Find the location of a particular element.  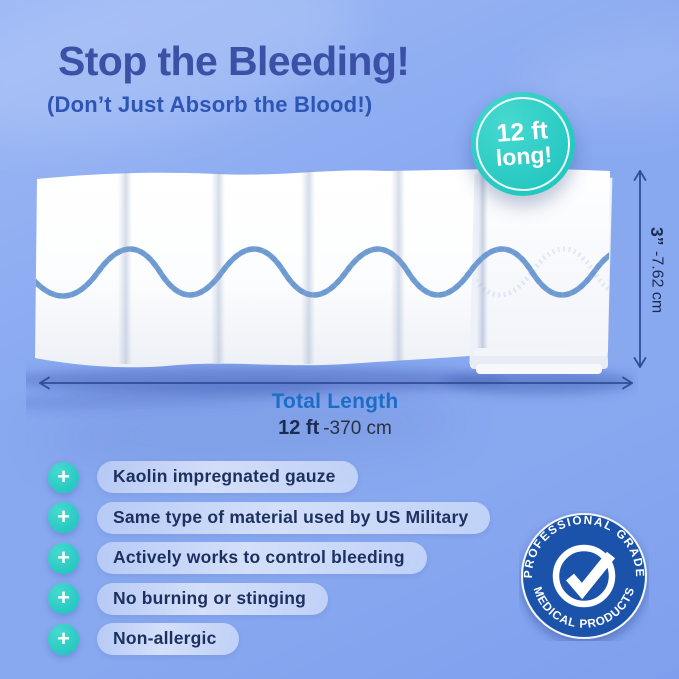

gauze-folded-stack is located at coordinates (541, 270).